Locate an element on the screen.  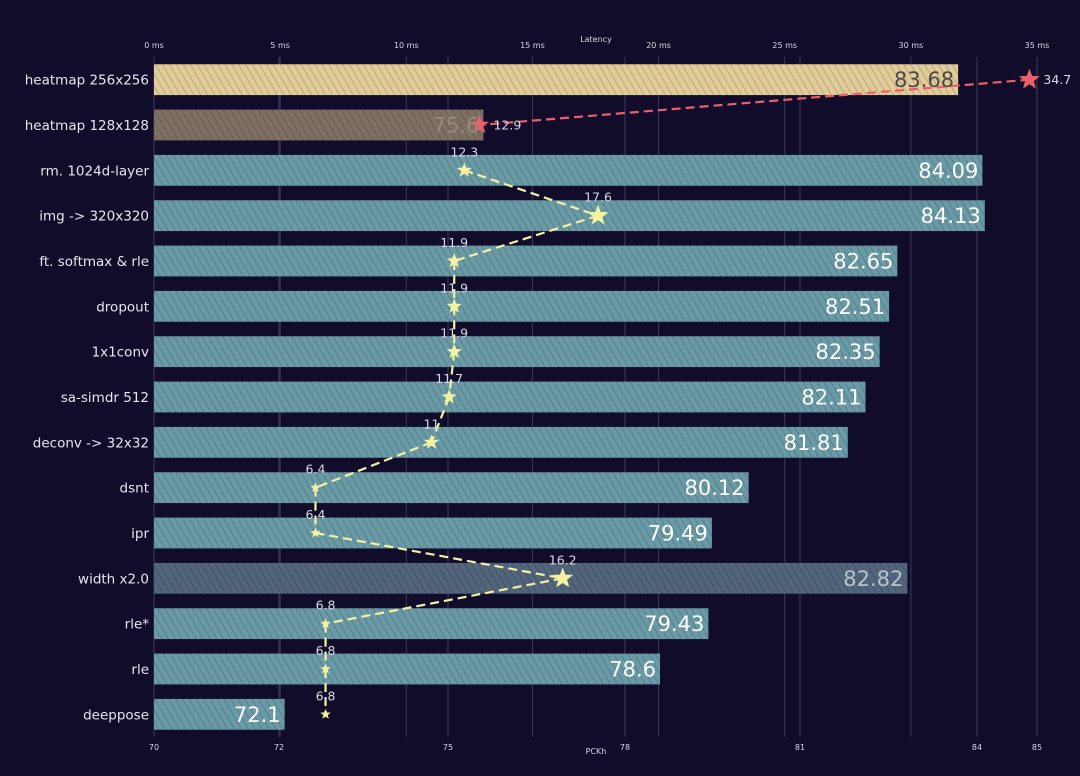
bar-value-label: 82.11 is located at coordinates (831, 398).